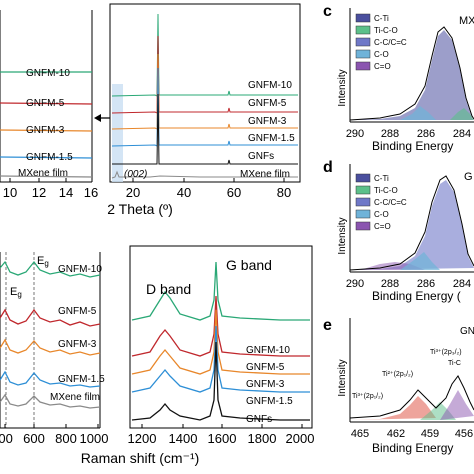 The height and width of the screenshot is (474, 474). I want to click on panel-c-peak-co, so click(418, 113).